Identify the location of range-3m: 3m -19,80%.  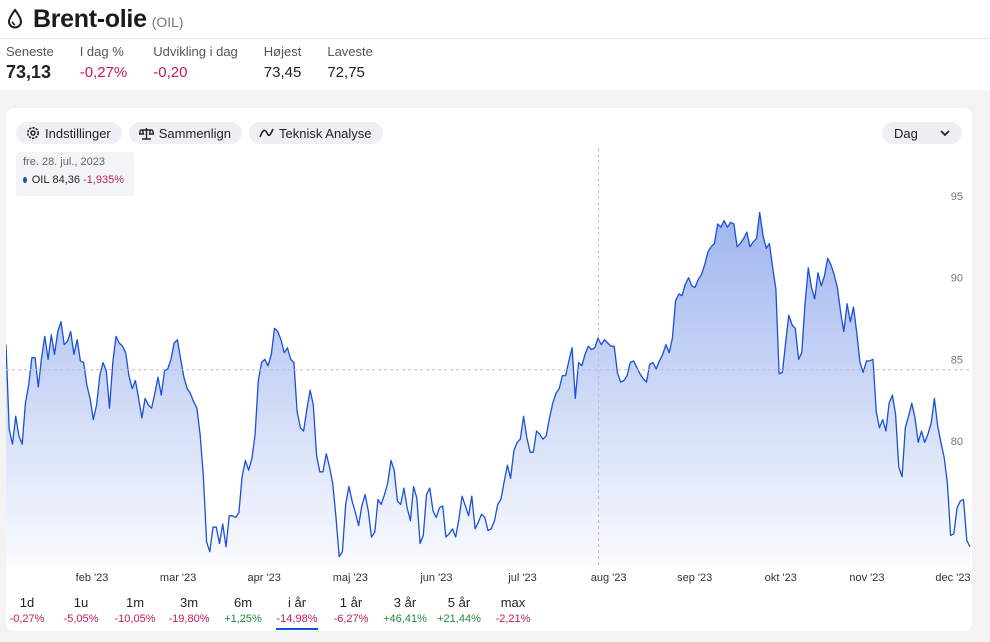
(189, 607).